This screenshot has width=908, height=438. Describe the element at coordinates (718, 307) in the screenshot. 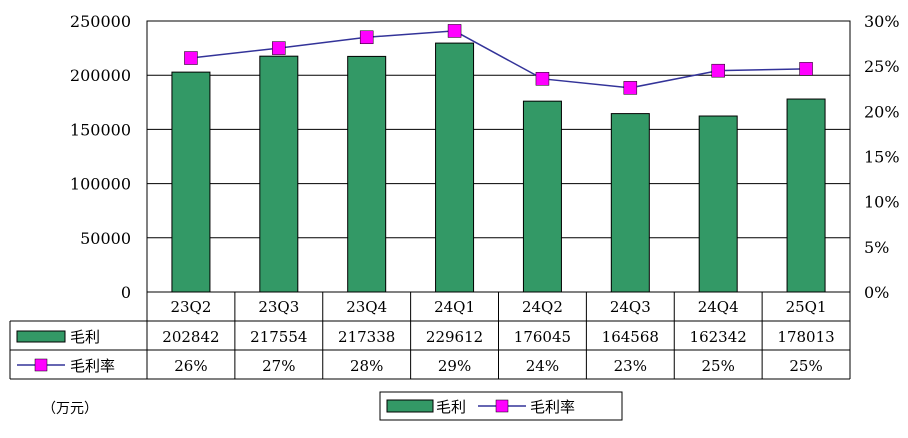

I see `x-tick-label: 24Q4` at that location.